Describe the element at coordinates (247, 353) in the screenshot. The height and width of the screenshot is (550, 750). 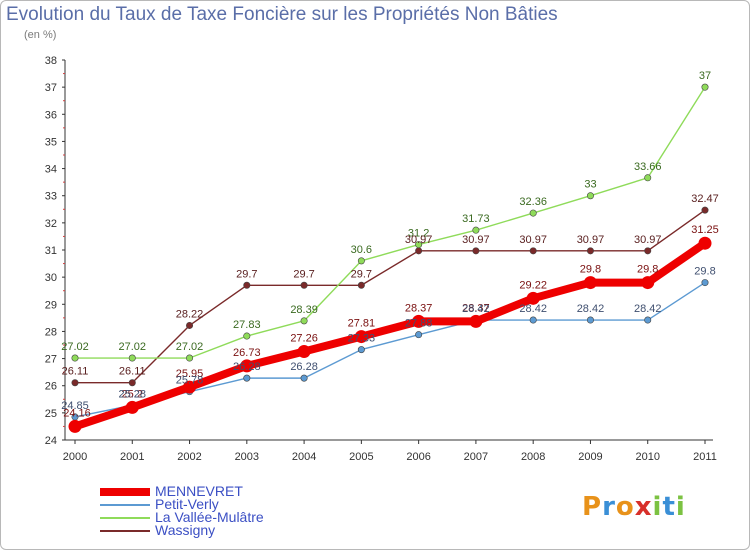
I see `data-label: 26.73` at that location.